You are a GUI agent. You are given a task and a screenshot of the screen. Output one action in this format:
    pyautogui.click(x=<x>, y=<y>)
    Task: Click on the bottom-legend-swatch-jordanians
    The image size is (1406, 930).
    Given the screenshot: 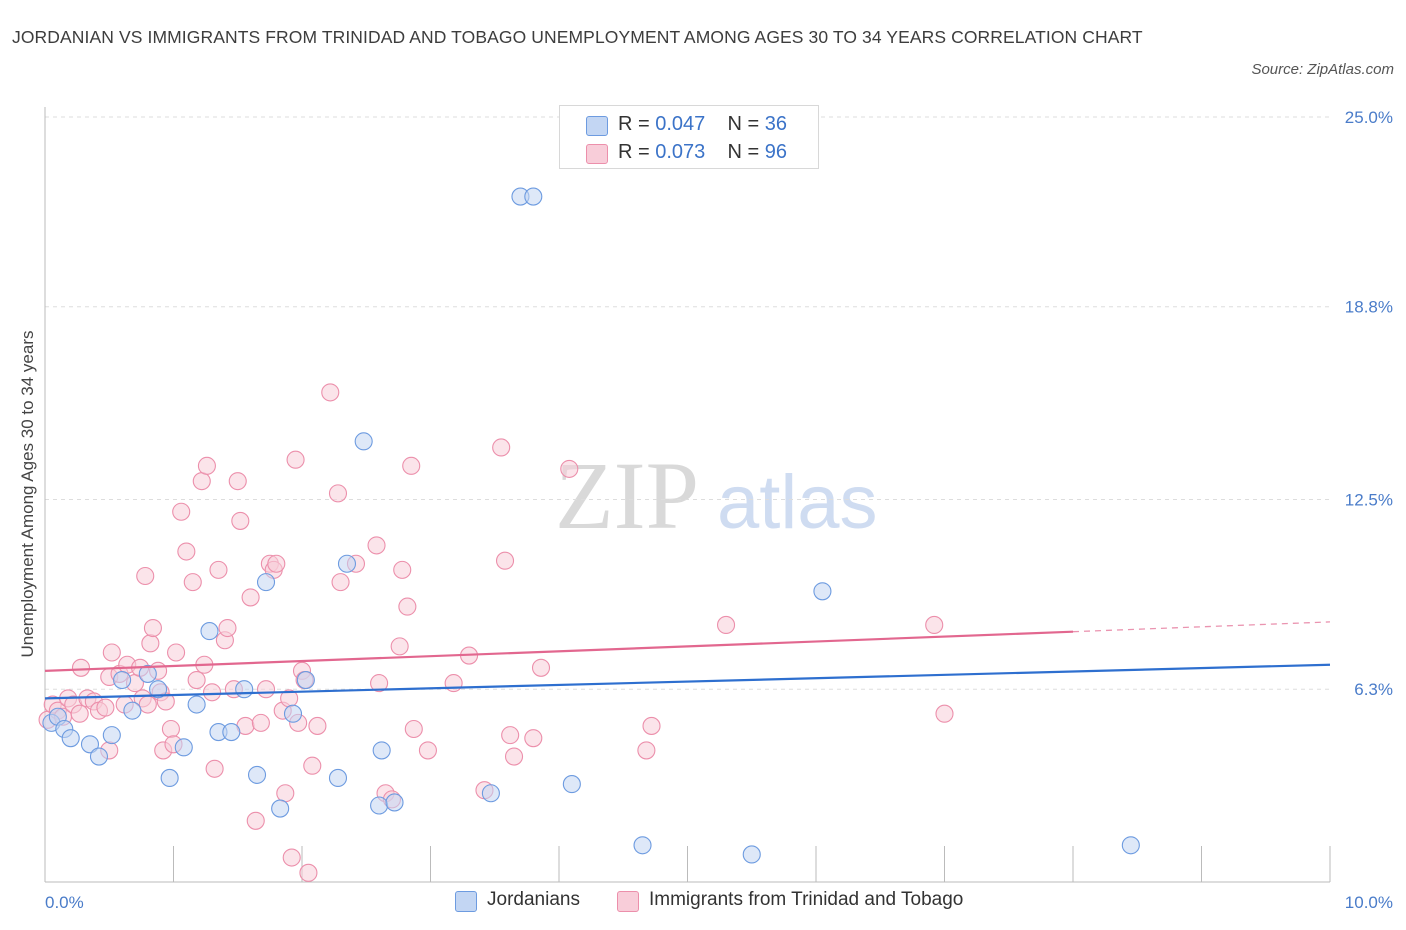 What is the action you would take?
    pyautogui.click(x=466, y=901)
    